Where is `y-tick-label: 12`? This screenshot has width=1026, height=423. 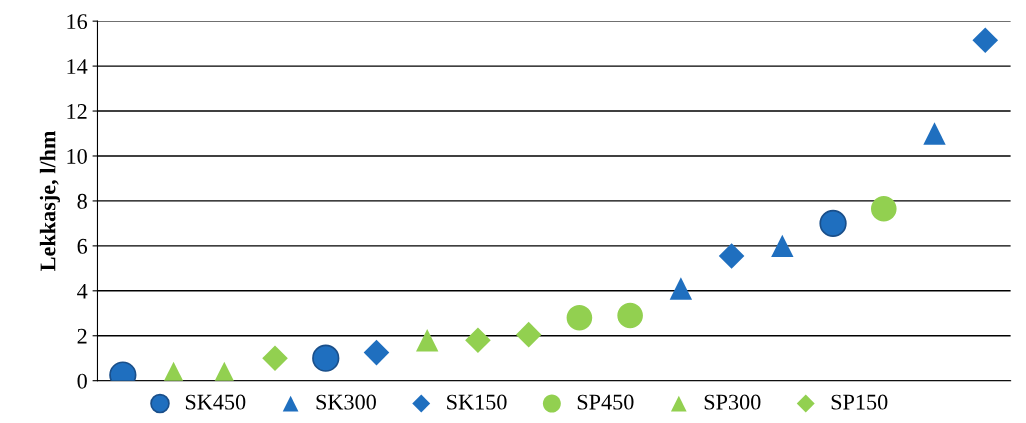
y-tick-label: 12 is located at coordinates (77, 111).